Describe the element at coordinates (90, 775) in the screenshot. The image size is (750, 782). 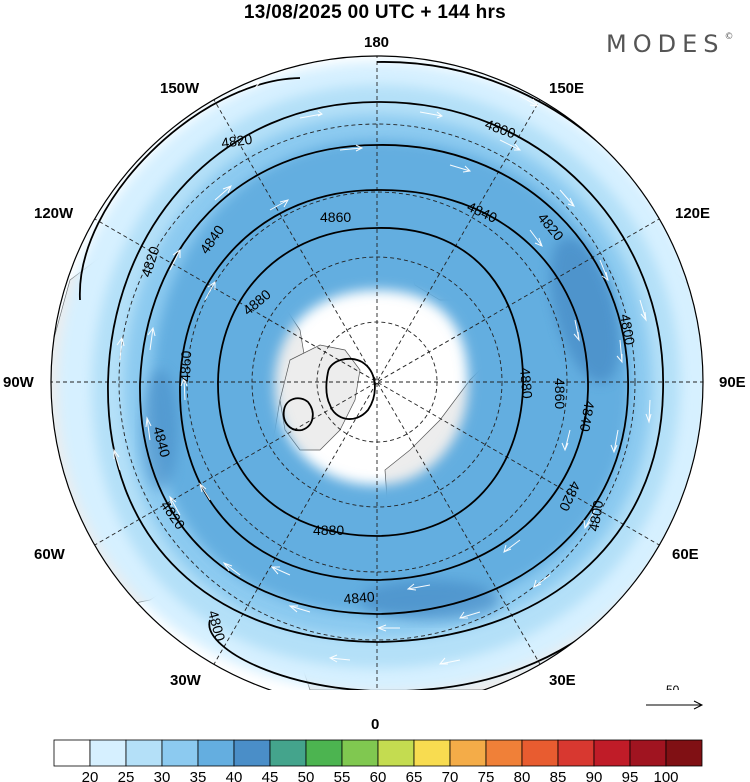
I see `colorbar-label: 20` at that location.